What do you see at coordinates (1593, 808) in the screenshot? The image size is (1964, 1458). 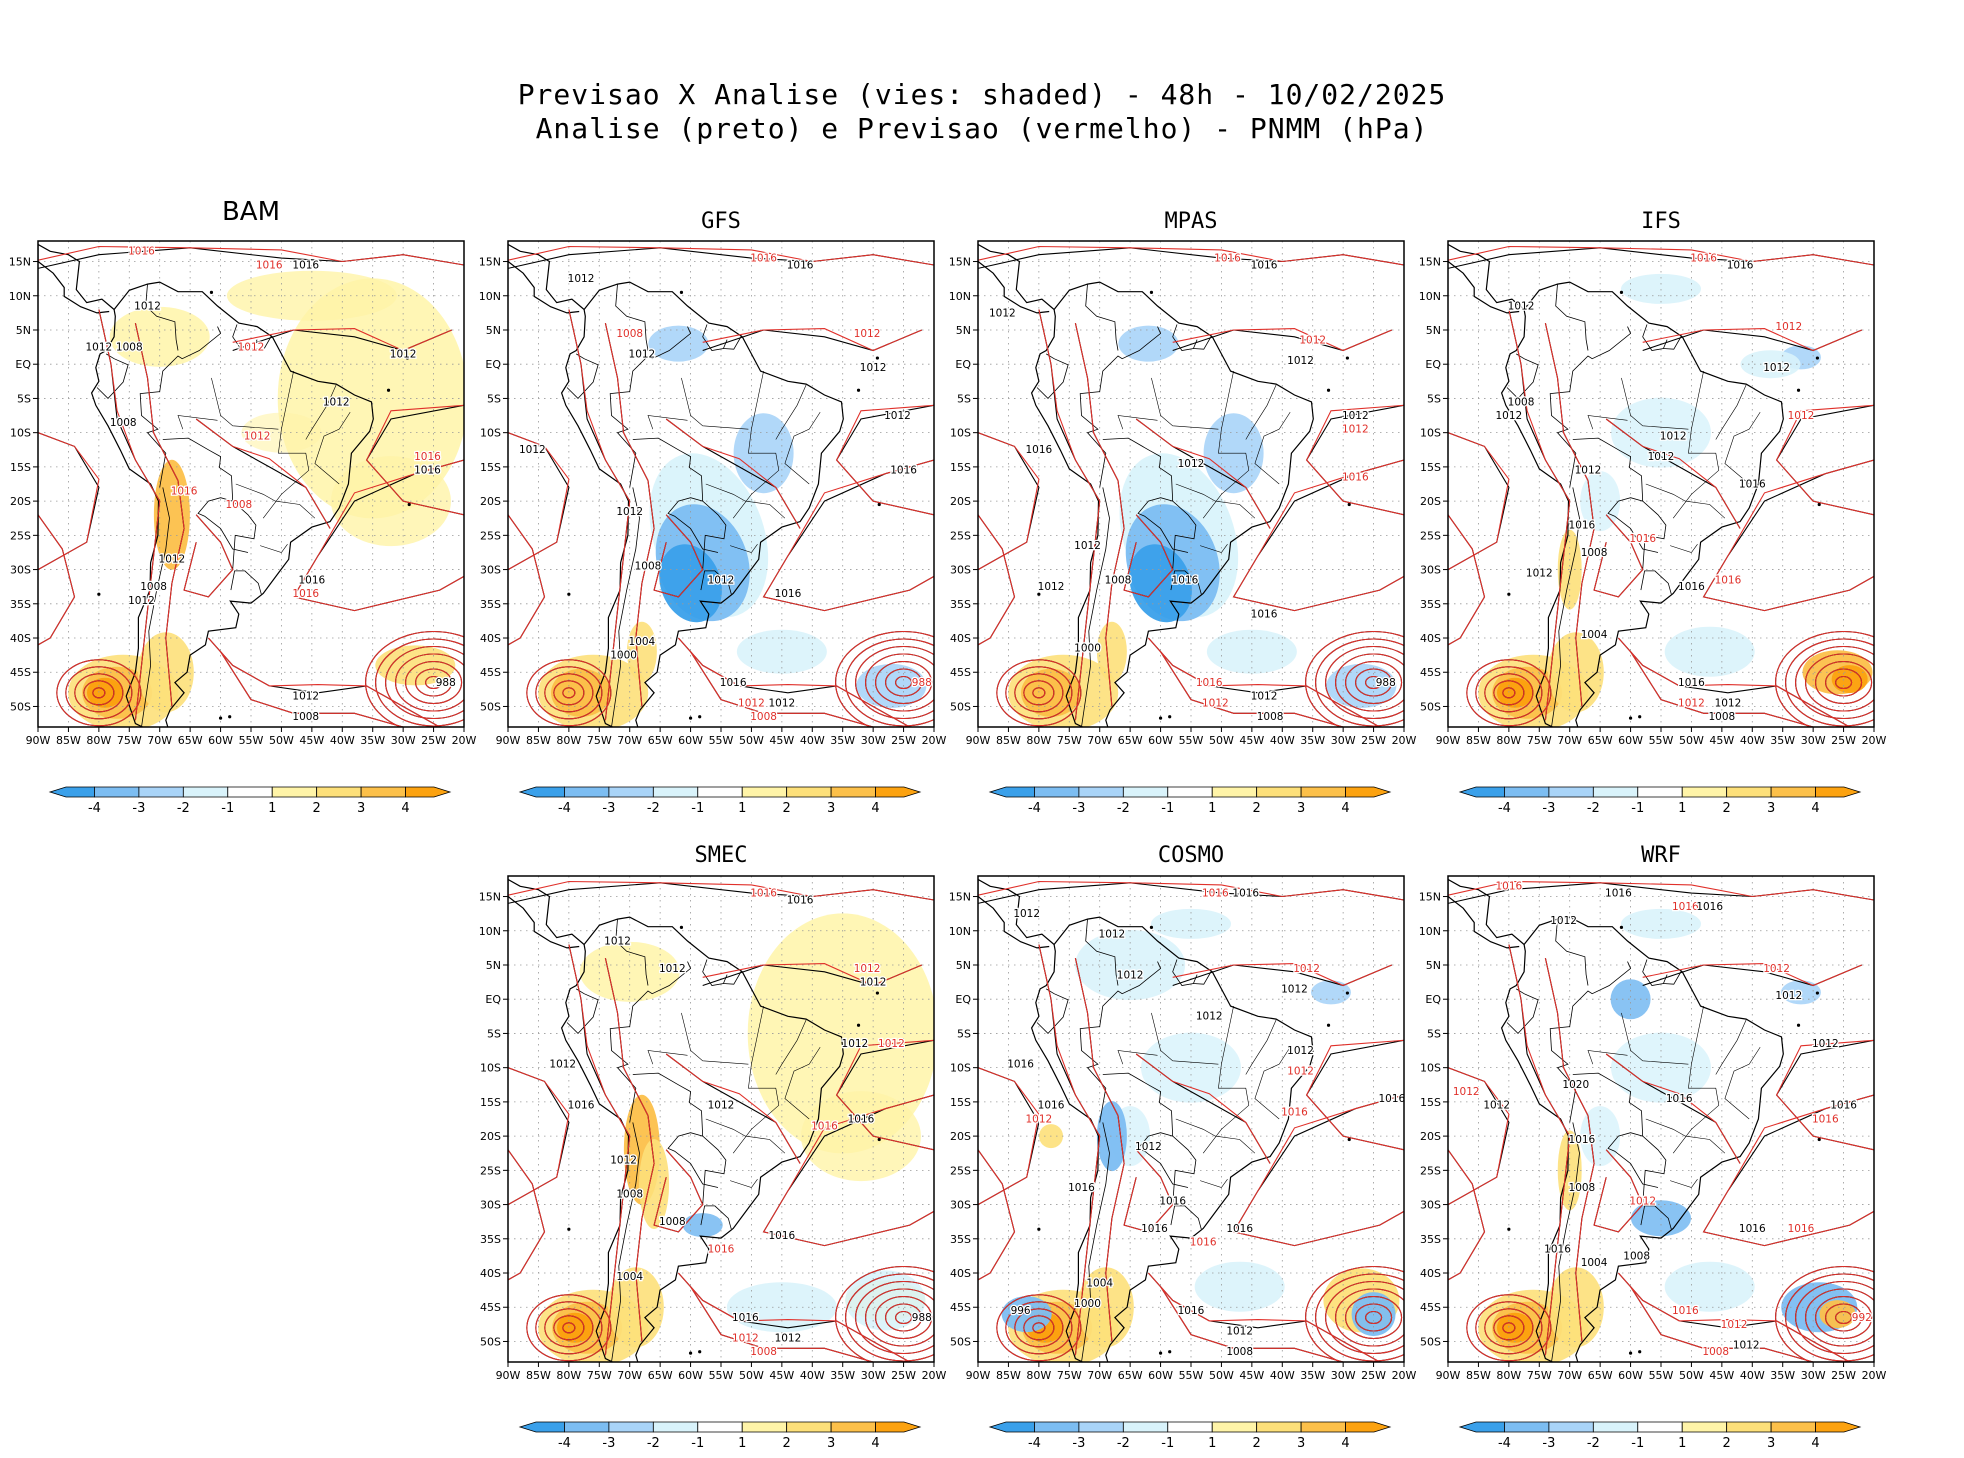 I see `colorbar-label: -2` at bounding box center [1593, 808].